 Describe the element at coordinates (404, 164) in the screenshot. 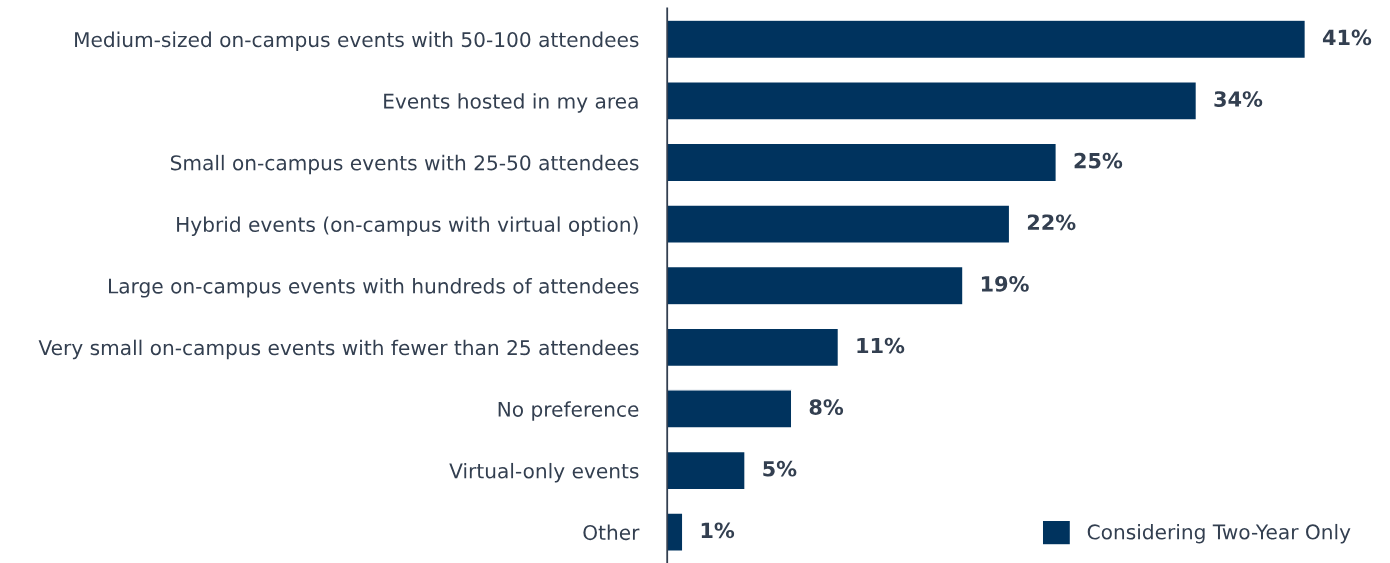

I see `y-tick-label: Small on-campus events with 25-50 attendees` at that location.